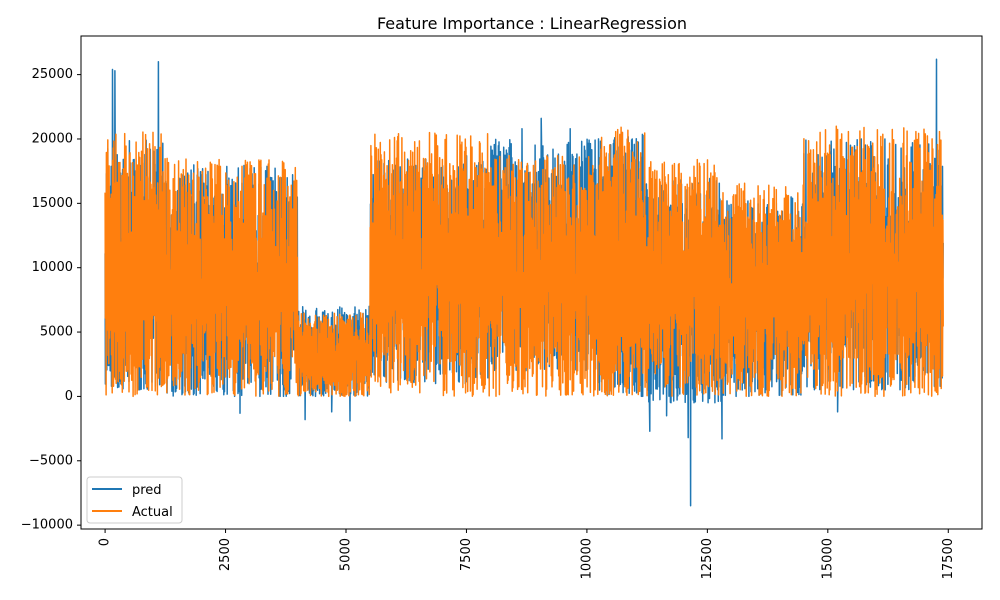  What do you see at coordinates (52, 267) in the screenshot?
I see `y-tick-label: 10000` at bounding box center [52, 267].